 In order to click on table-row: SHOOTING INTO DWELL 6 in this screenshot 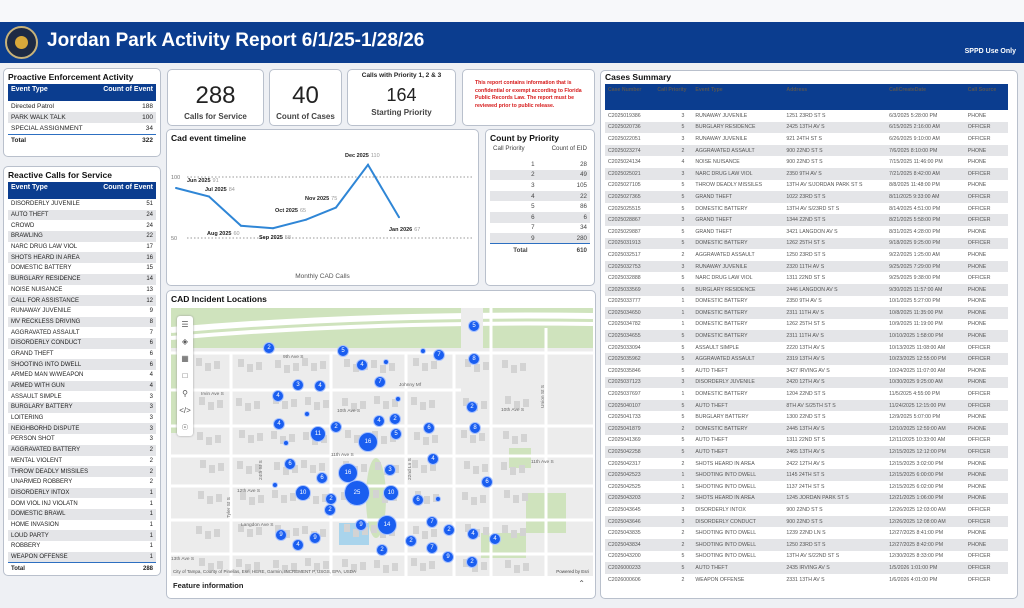, I will do `click(82, 364)`.